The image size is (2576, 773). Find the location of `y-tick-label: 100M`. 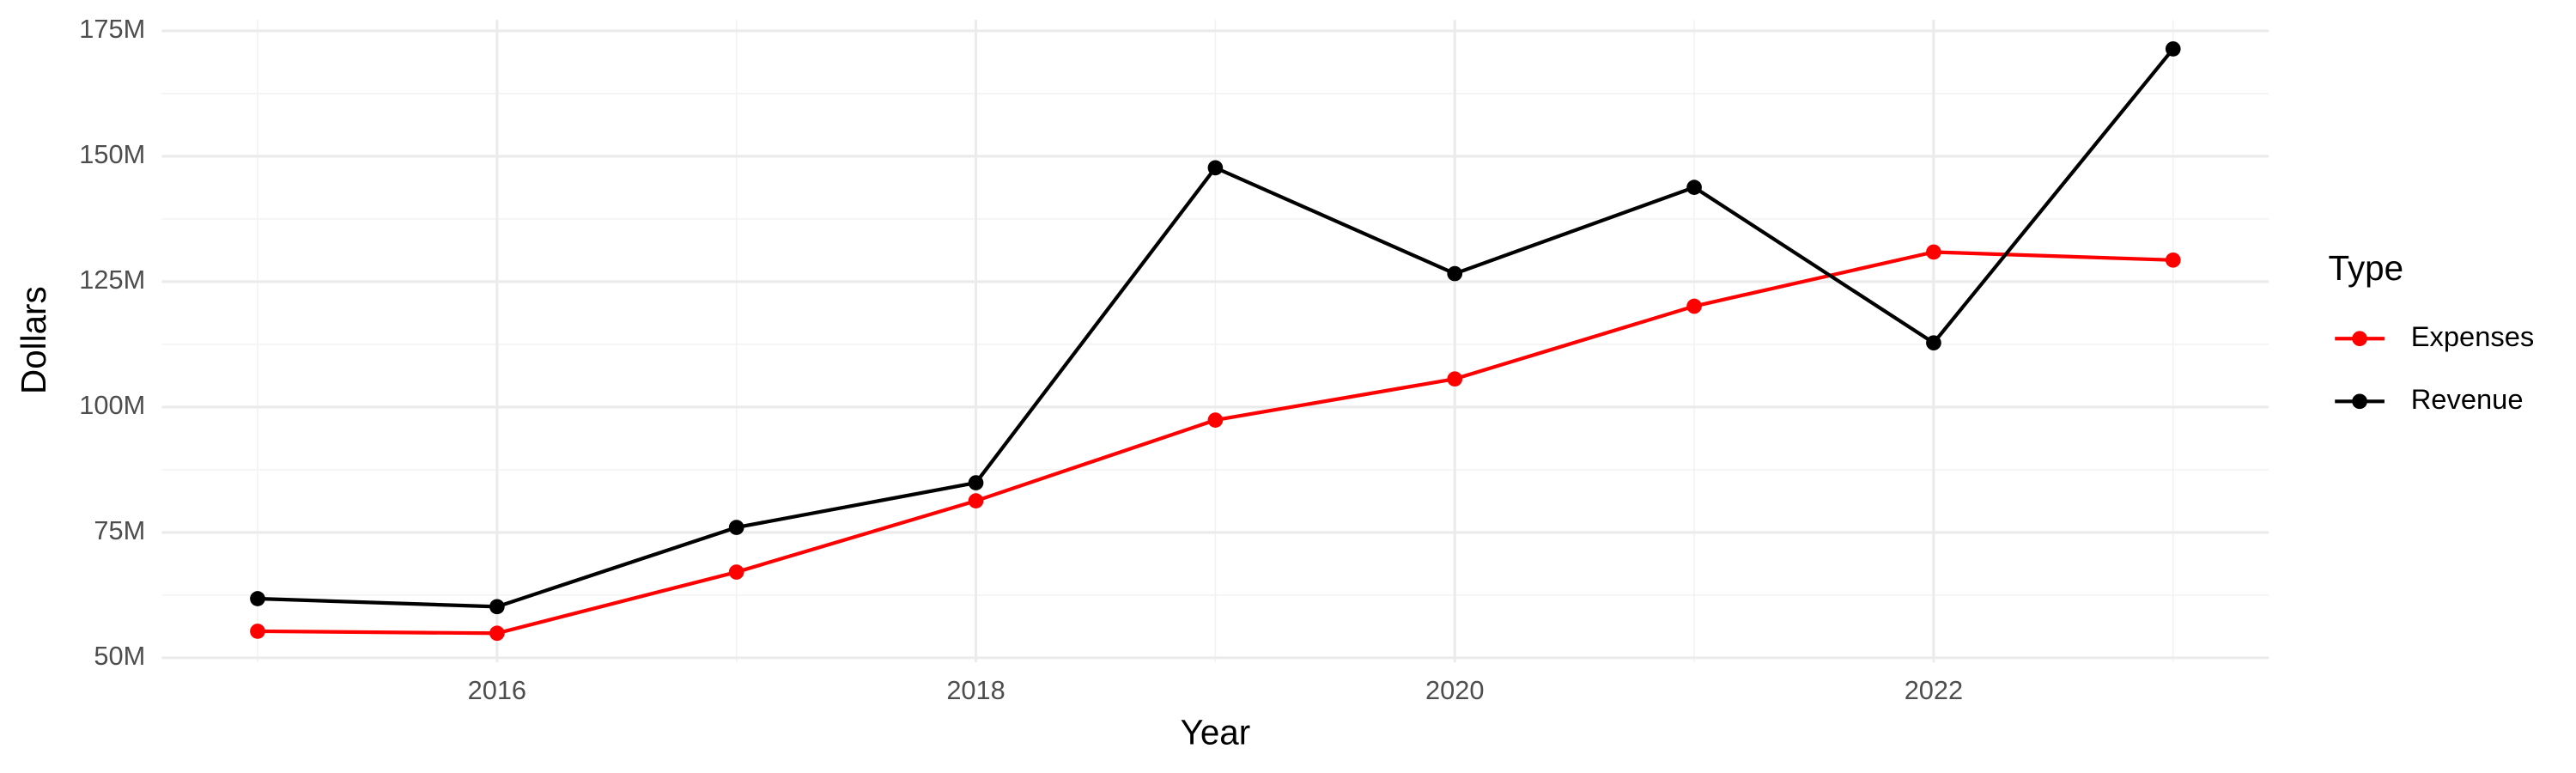

y-tick-label: 100M is located at coordinates (112, 405).